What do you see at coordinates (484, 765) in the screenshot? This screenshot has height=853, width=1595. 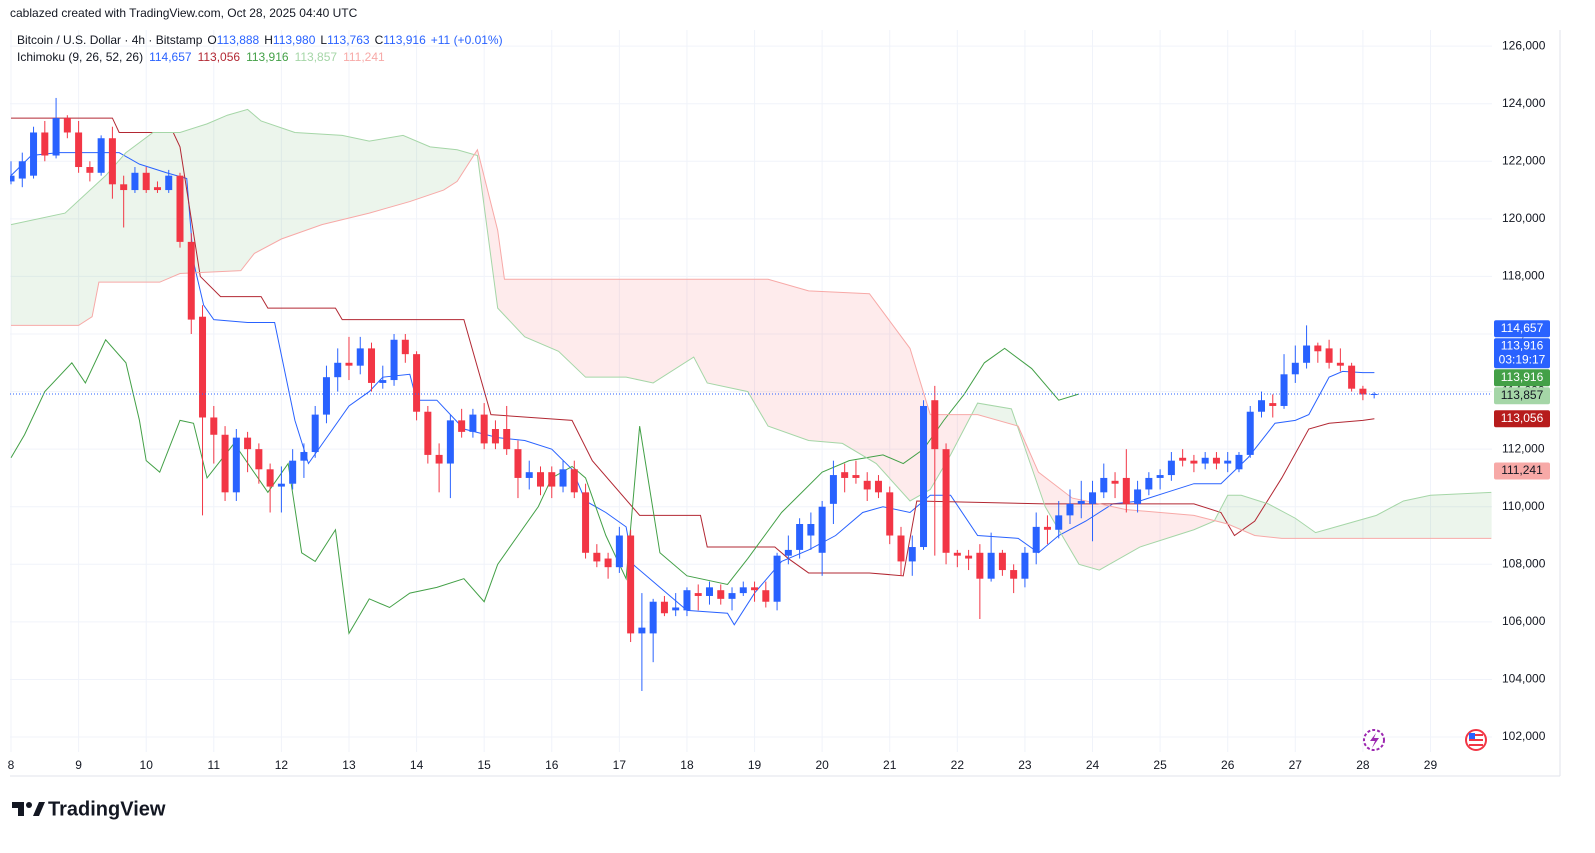 I see `x-tick-label: 15` at bounding box center [484, 765].